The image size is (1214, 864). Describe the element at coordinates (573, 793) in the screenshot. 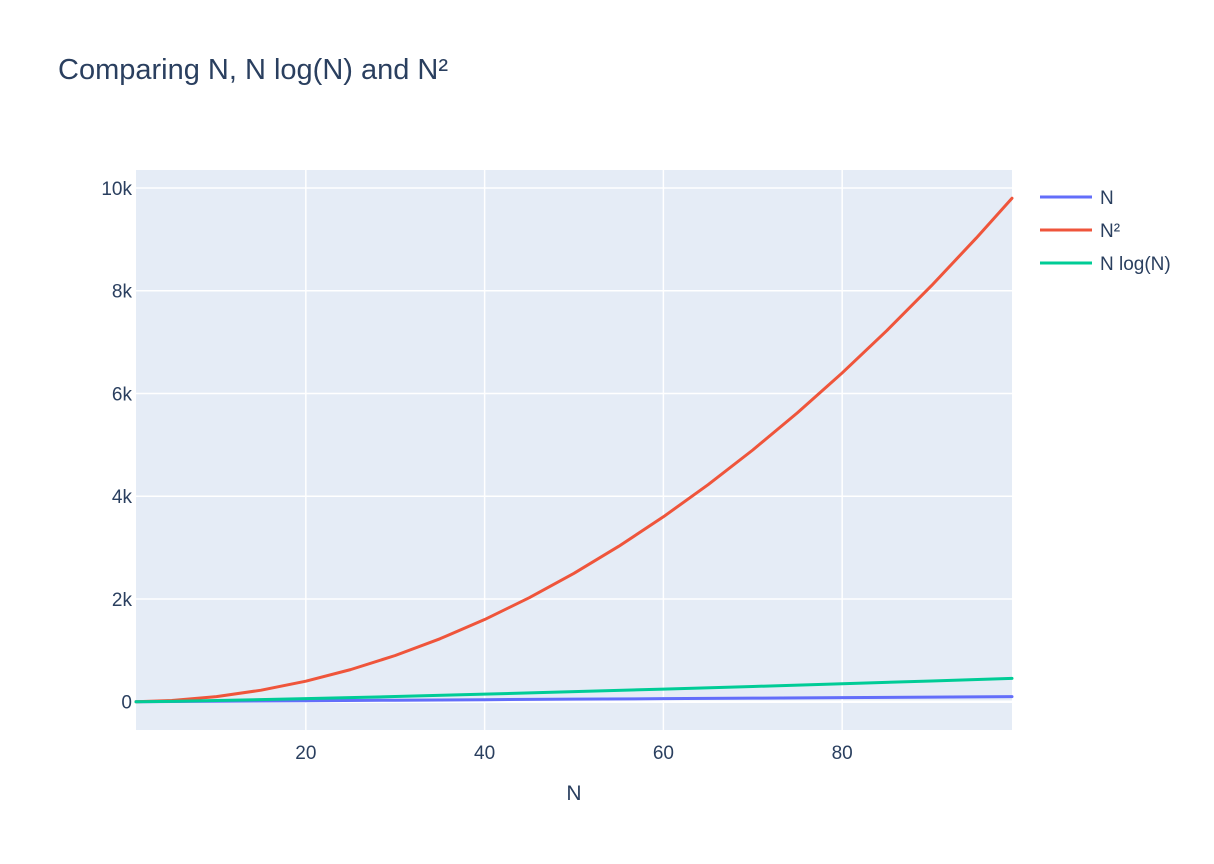

I see `x-axis-title: N` at that location.